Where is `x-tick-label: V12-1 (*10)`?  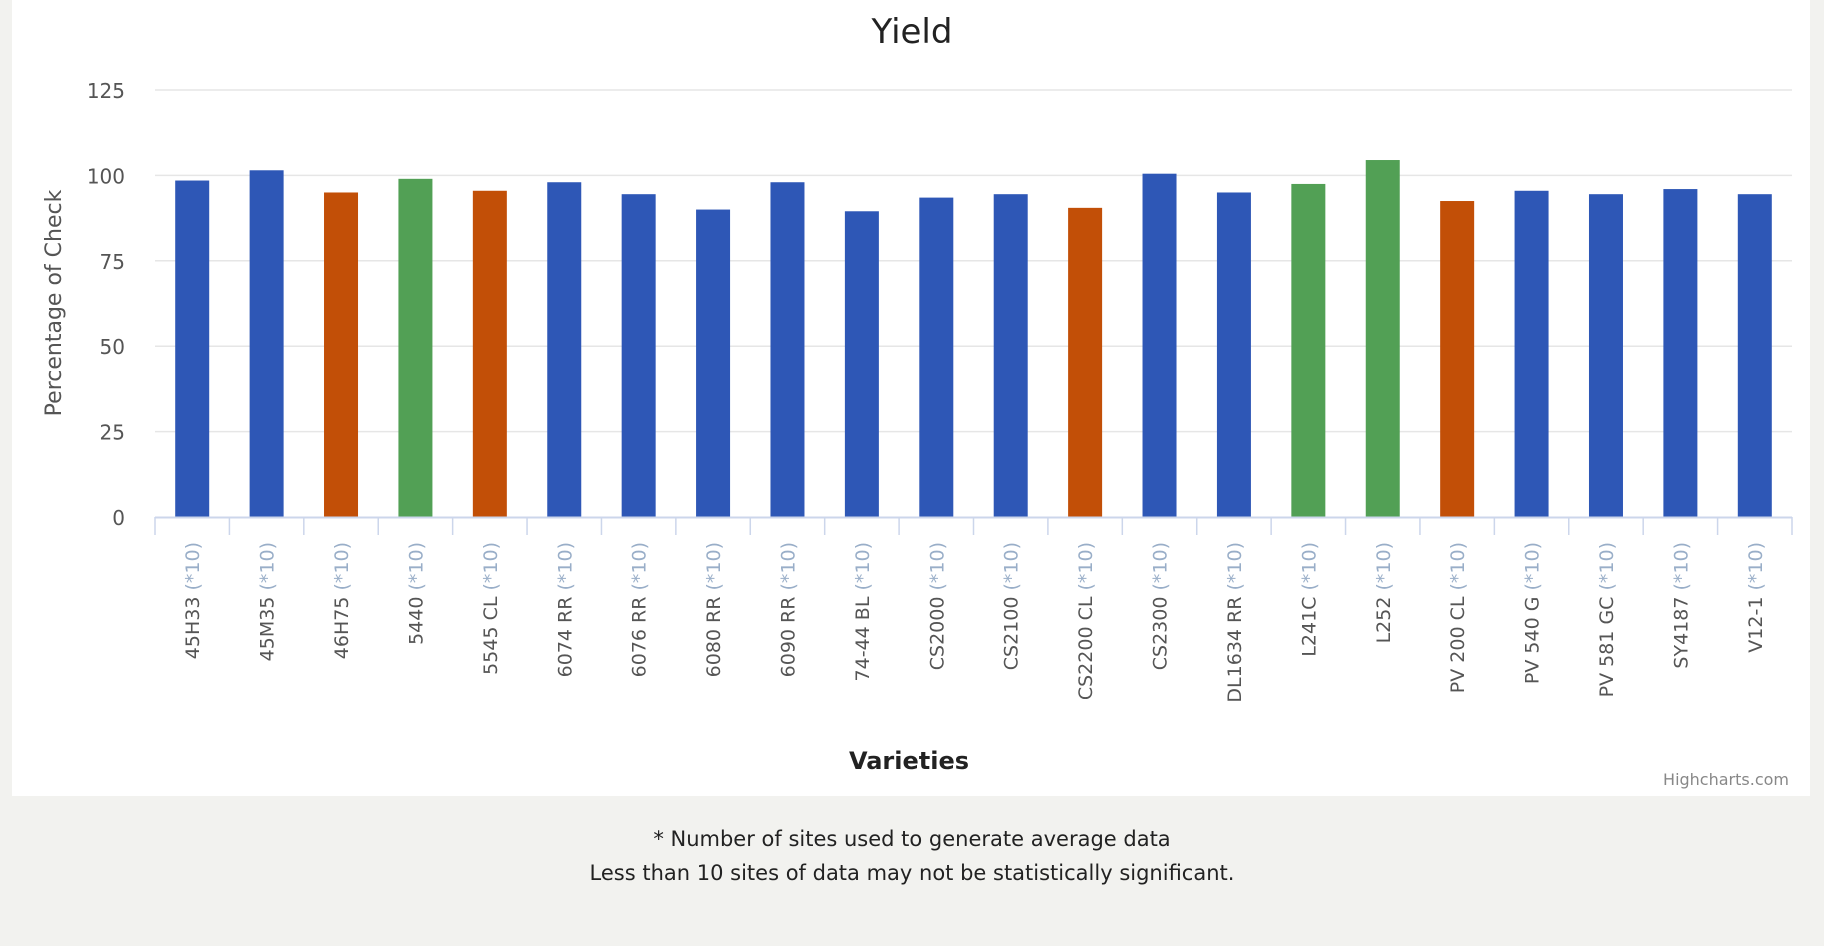
x-tick-label: V12-1 (*10) is located at coordinates (1756, 597).